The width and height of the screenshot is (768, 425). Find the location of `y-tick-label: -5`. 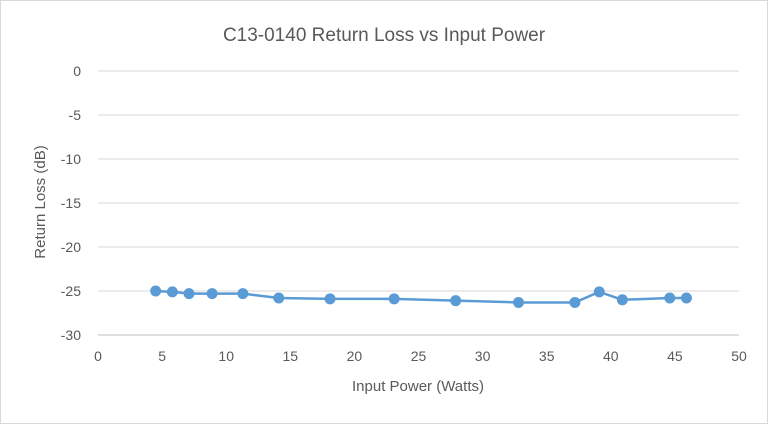

y-tick-label: -5 is located at coordinates (75, 115).